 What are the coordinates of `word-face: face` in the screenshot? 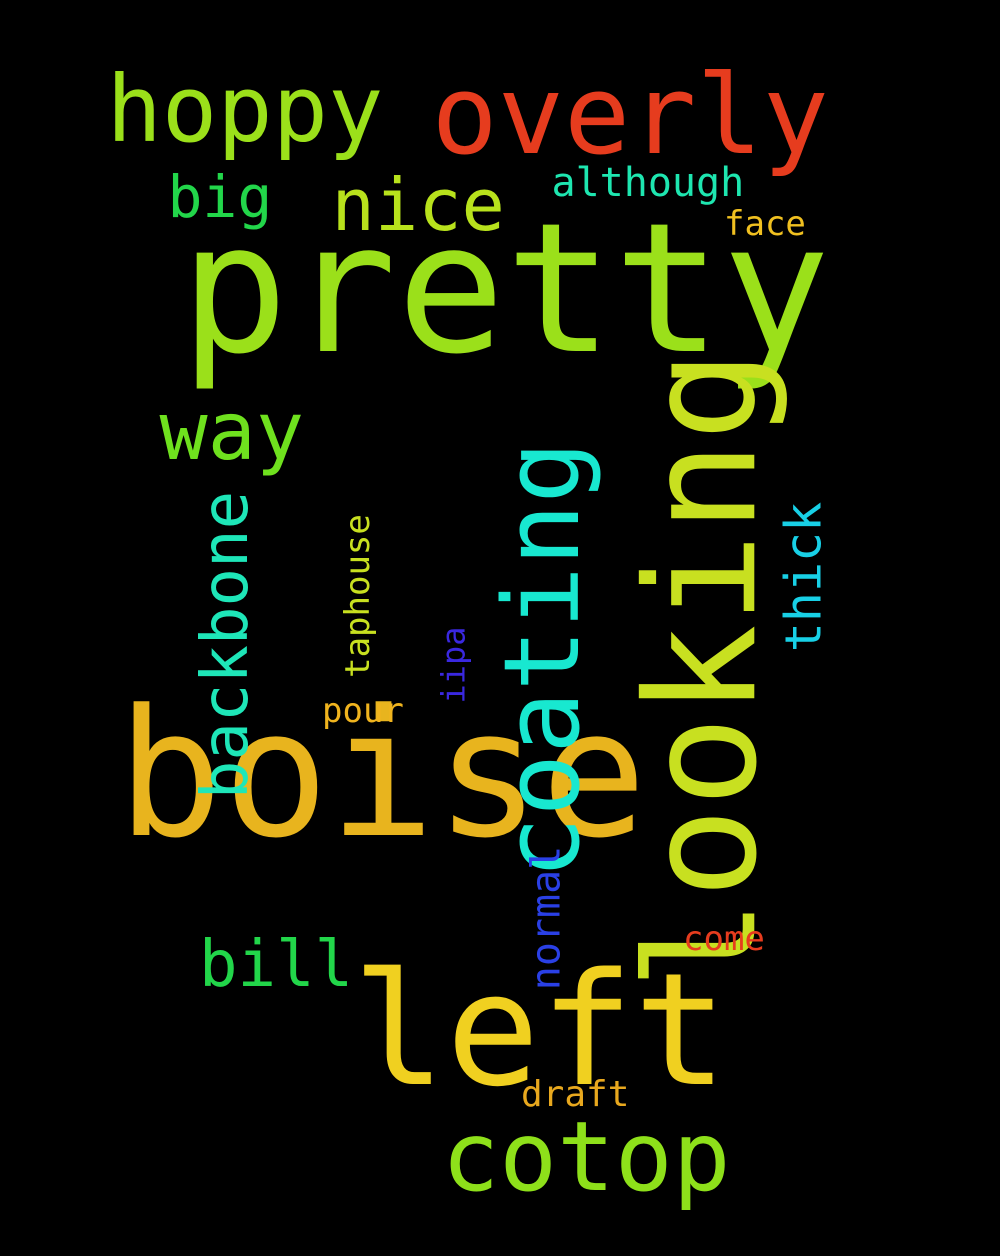 It's located at (765, 224).